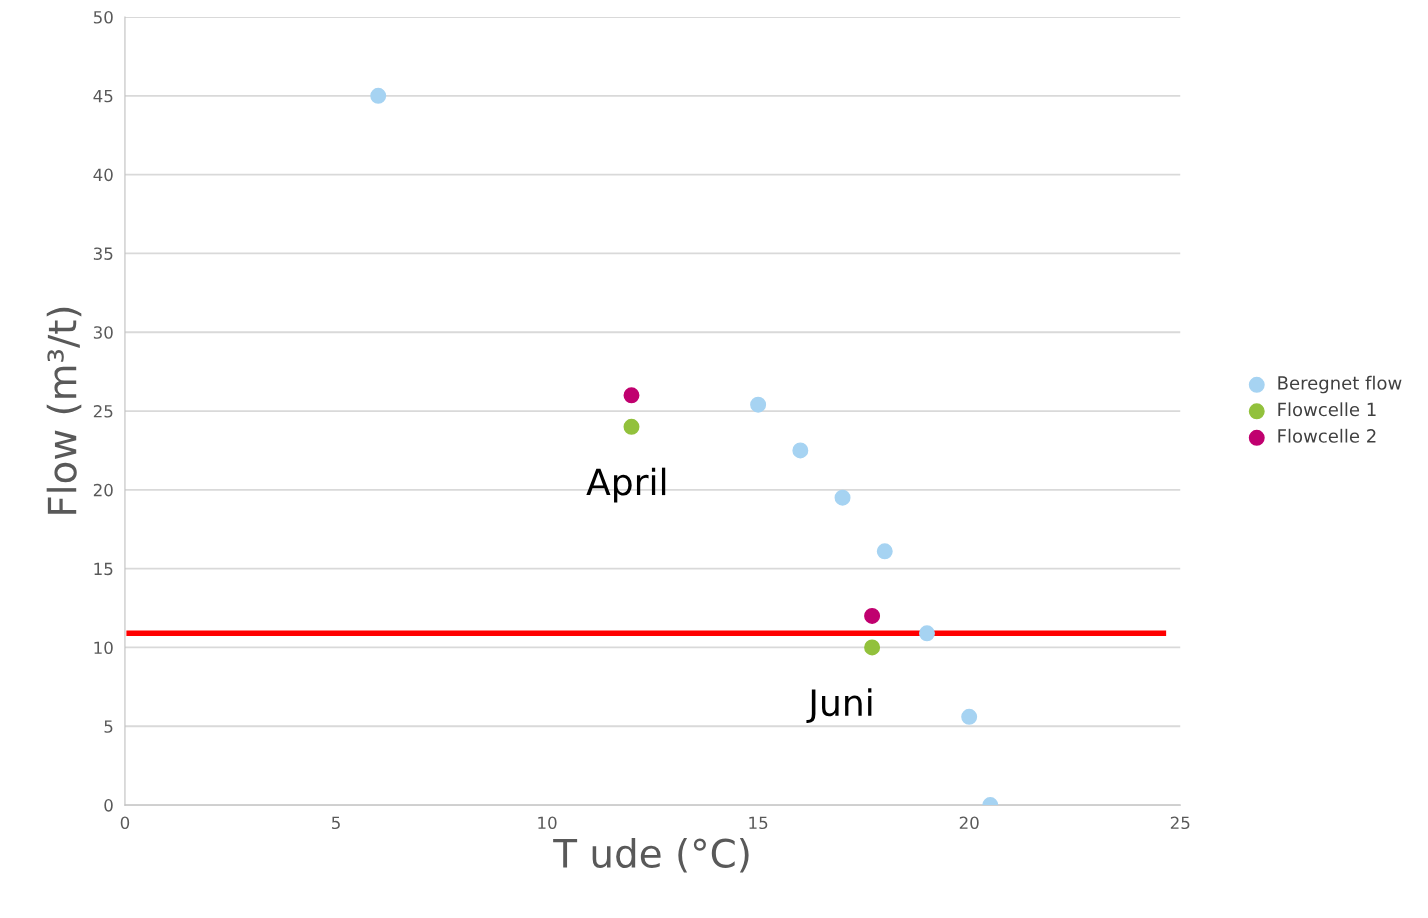 Image resolution: width=1428 pixels, height=918 pixels. What do you see at coordinates (626, 485) in the screenshot?
I see `annotation: April` at bounding box center [626, 485].